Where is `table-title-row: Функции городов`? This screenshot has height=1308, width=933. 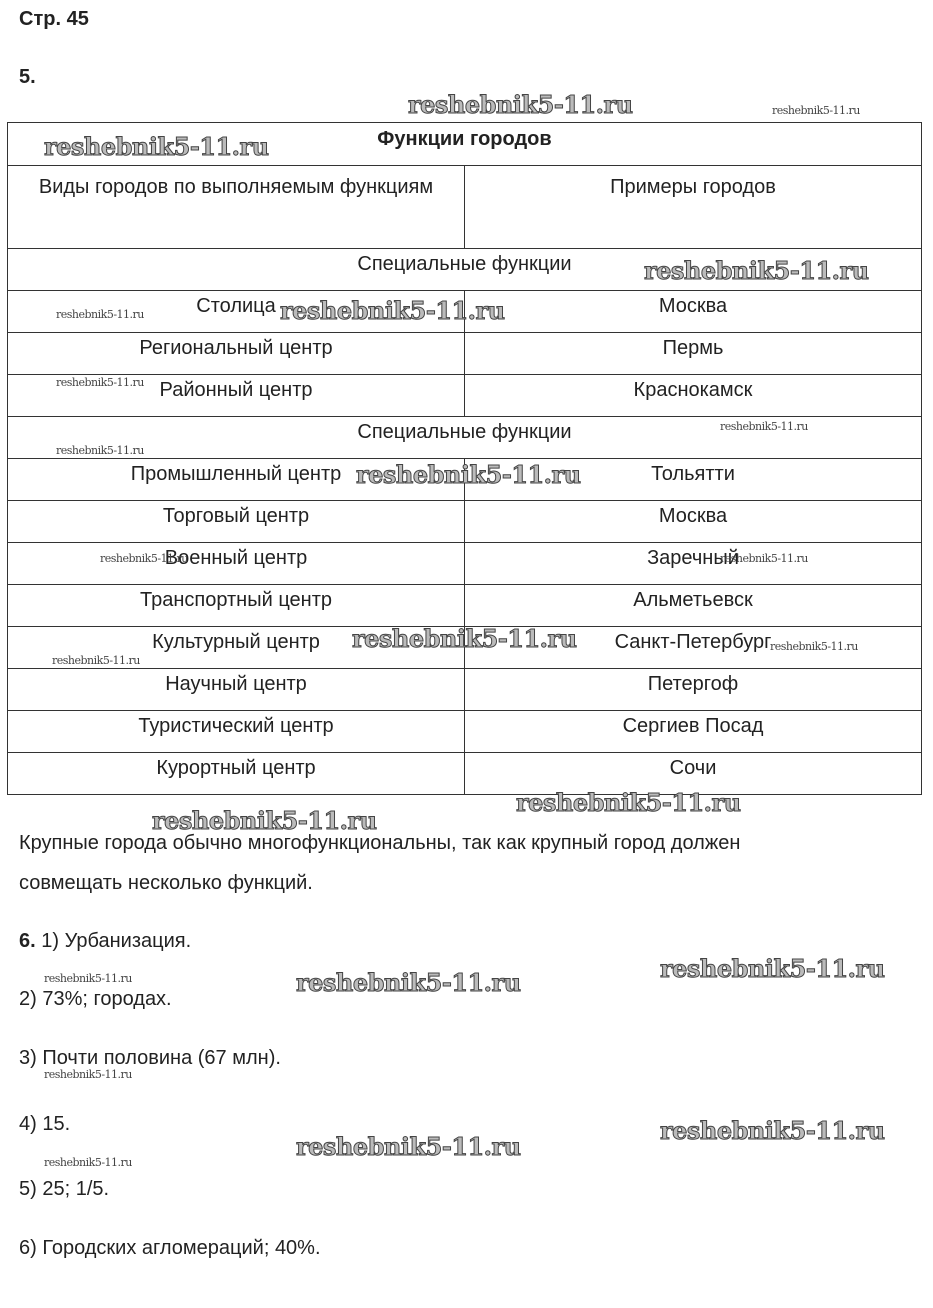 table-title-row: Функции городов is located at coordinates (464, 144).